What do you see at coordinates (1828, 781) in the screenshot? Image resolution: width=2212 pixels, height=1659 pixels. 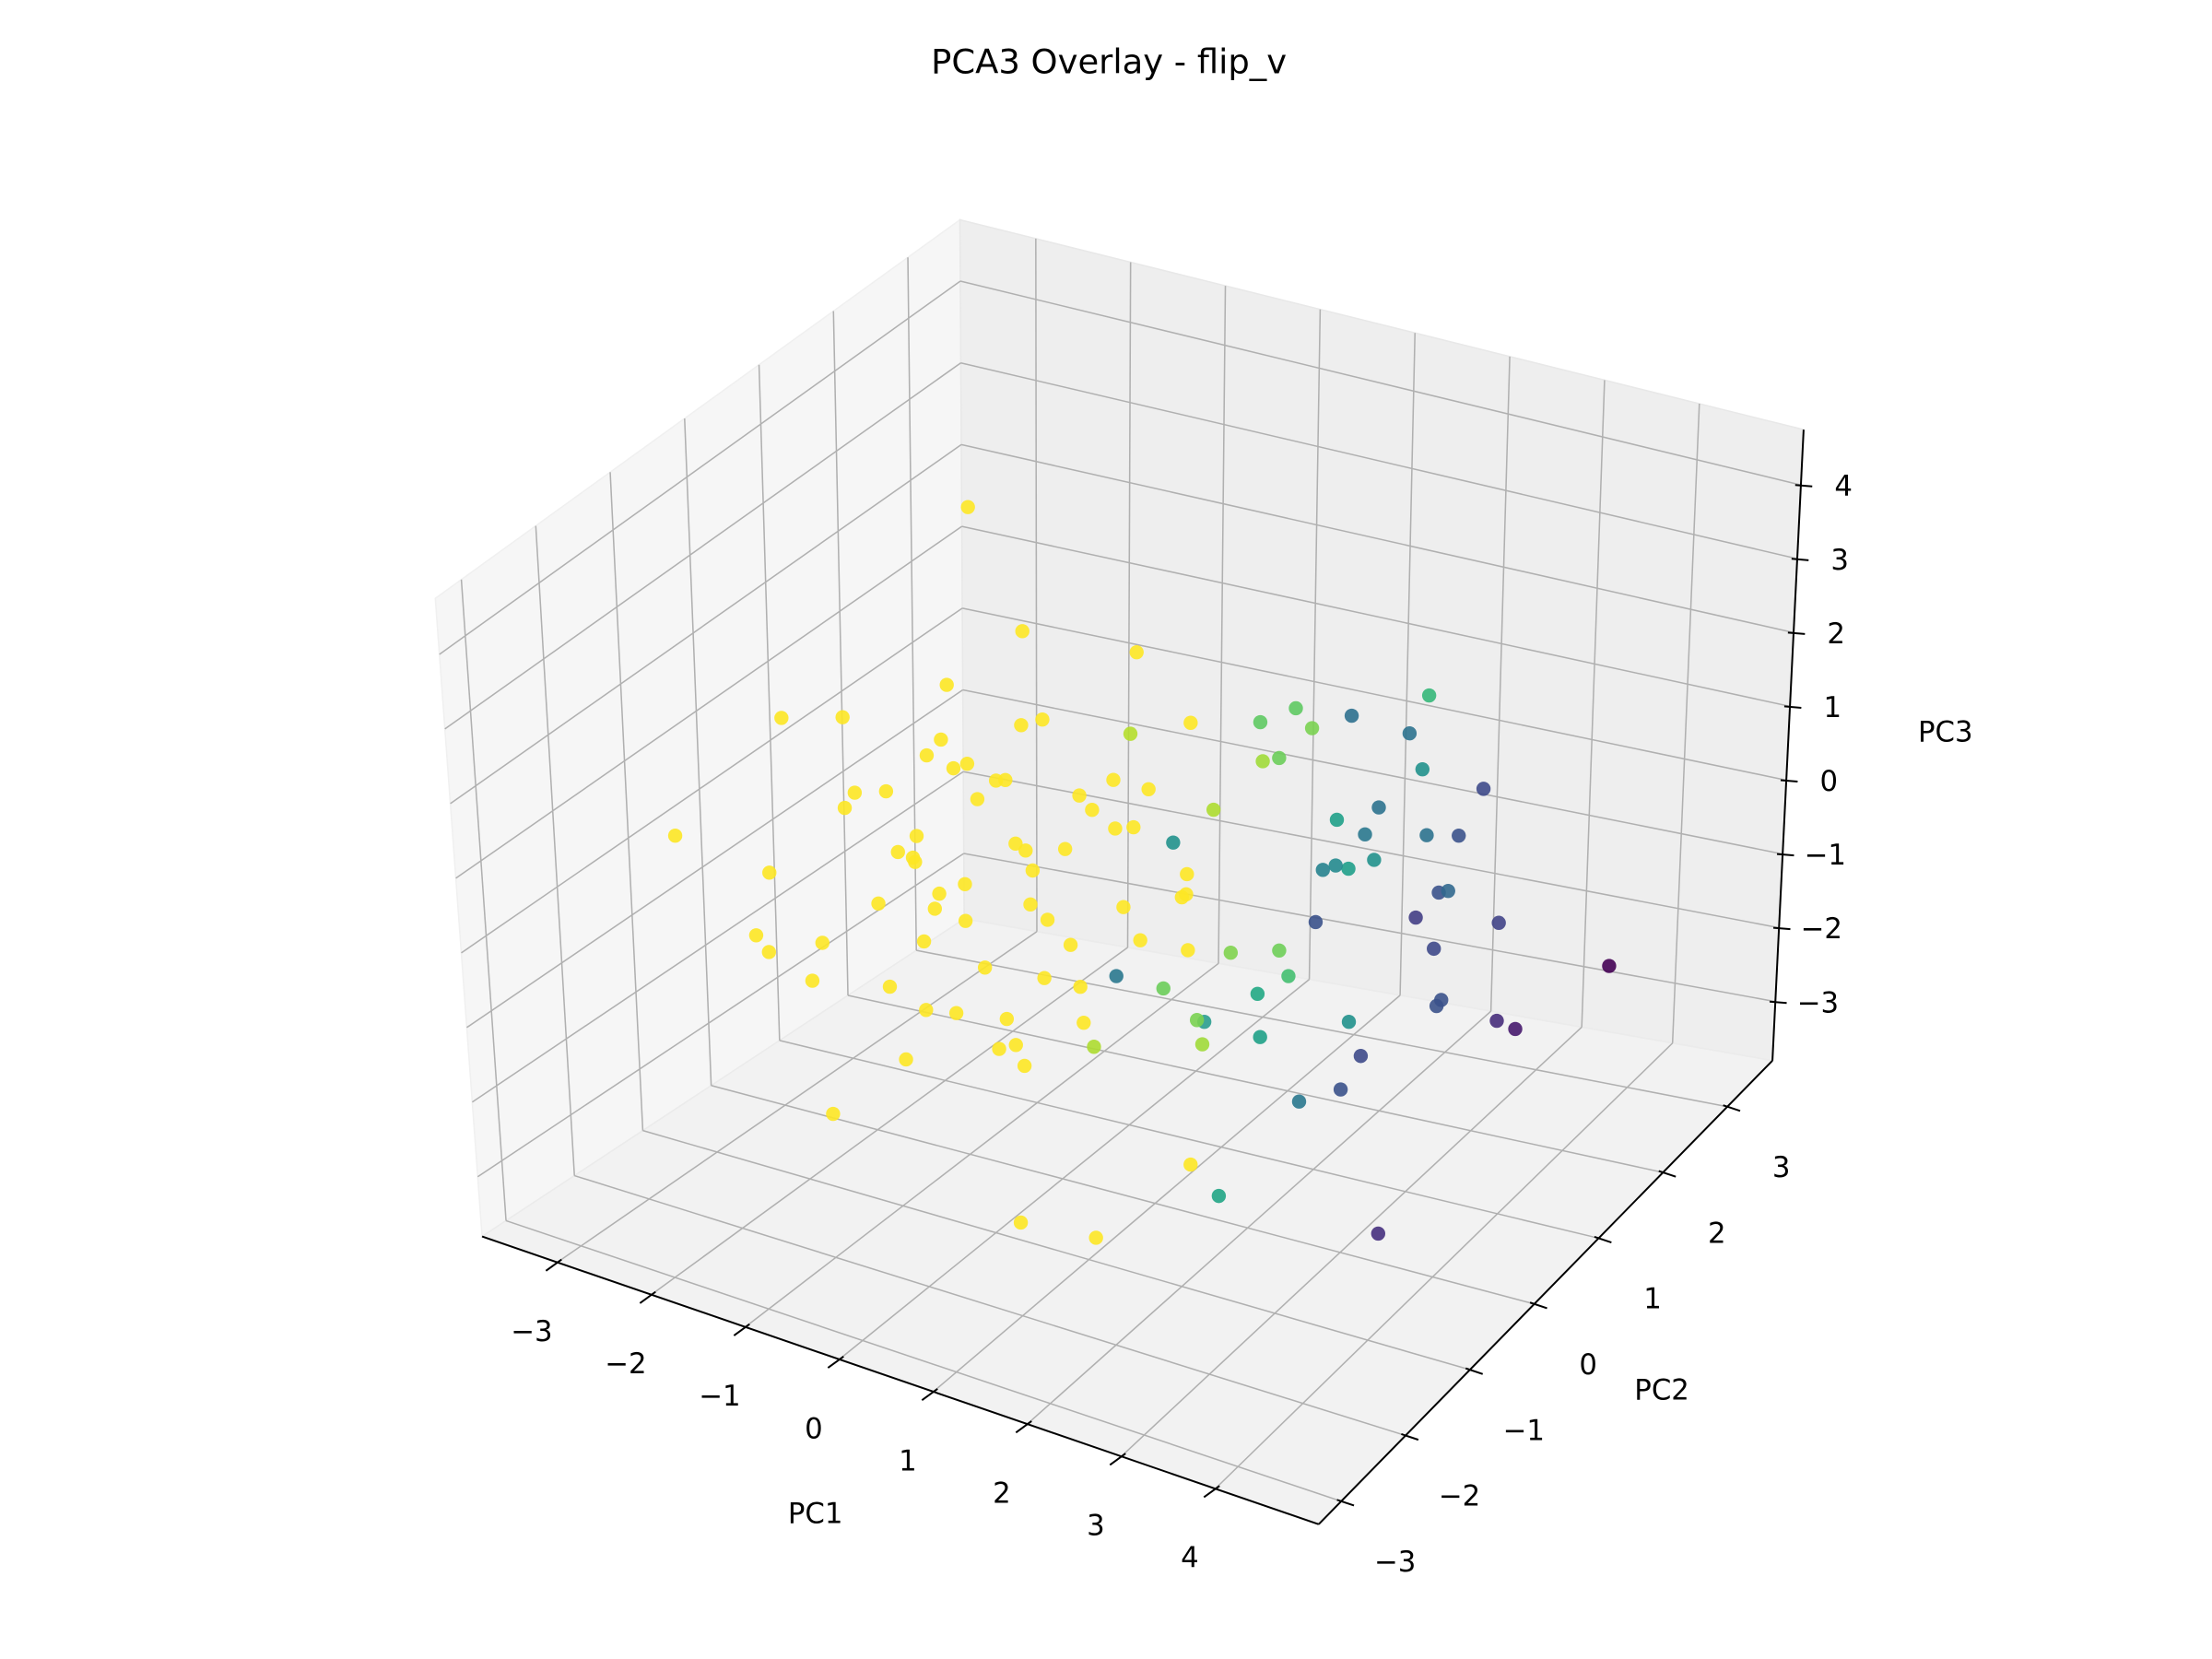 I see `z-tick-label: 0` at bounding box center [1828, 781].